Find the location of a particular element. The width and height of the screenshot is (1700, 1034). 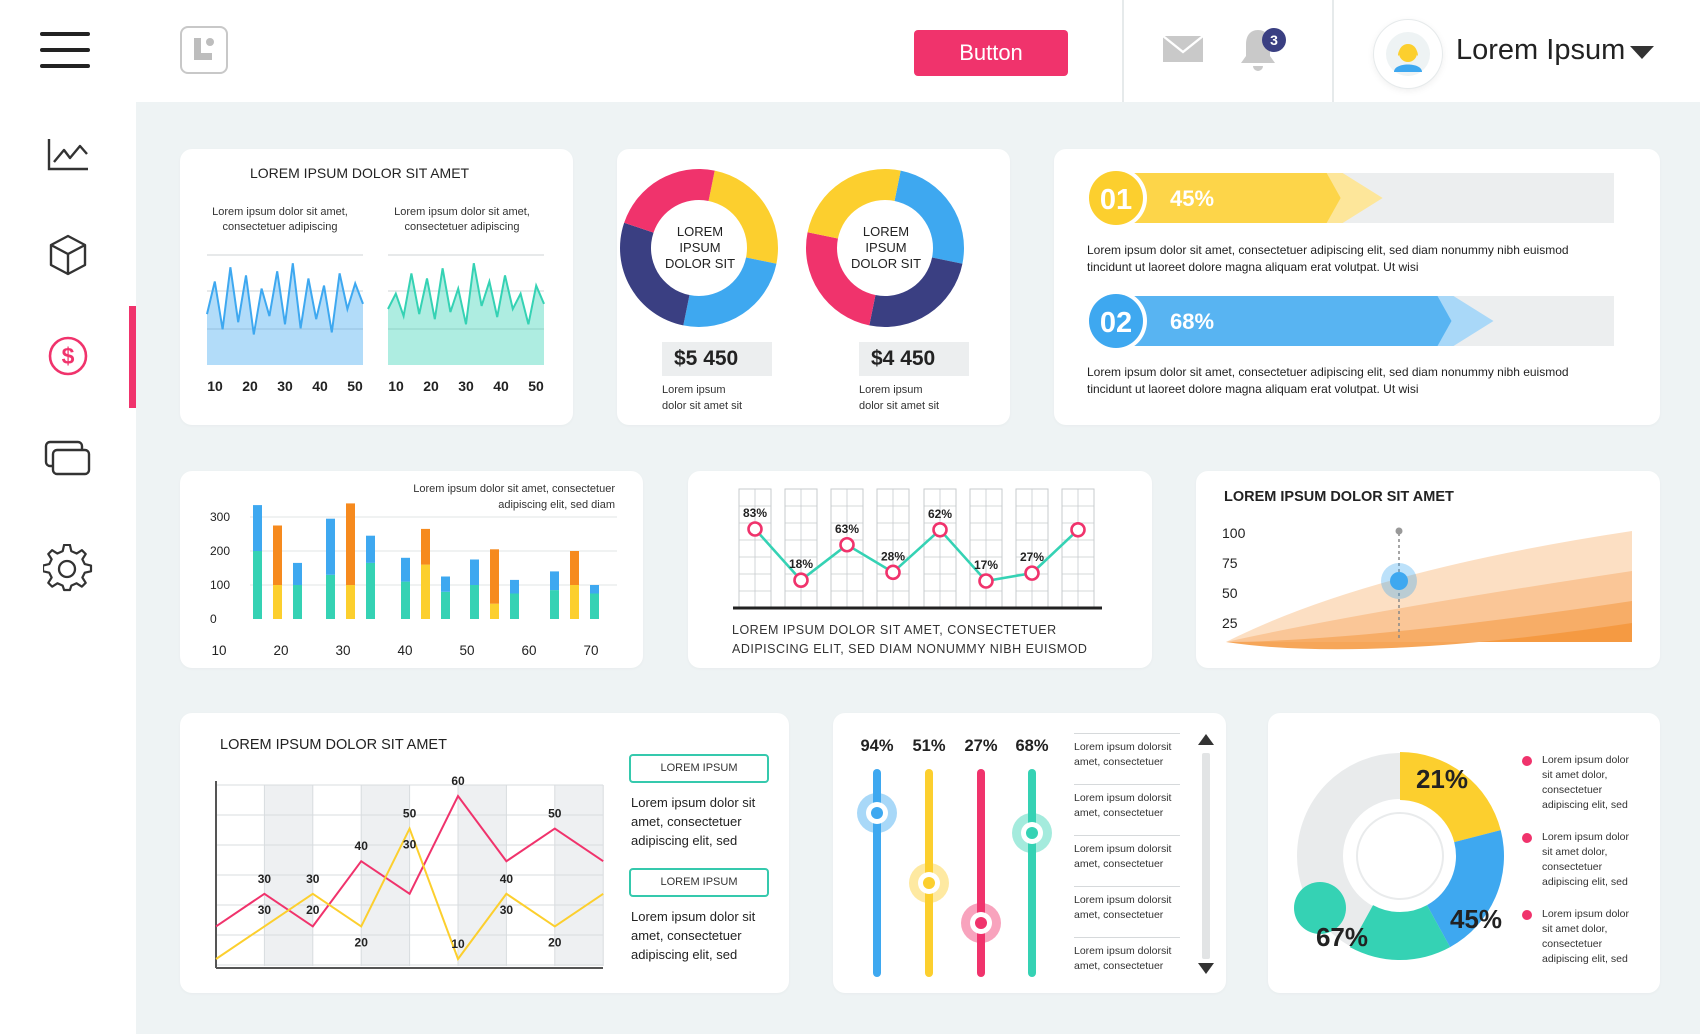

logo-icon is located at coordinates (204, 50).